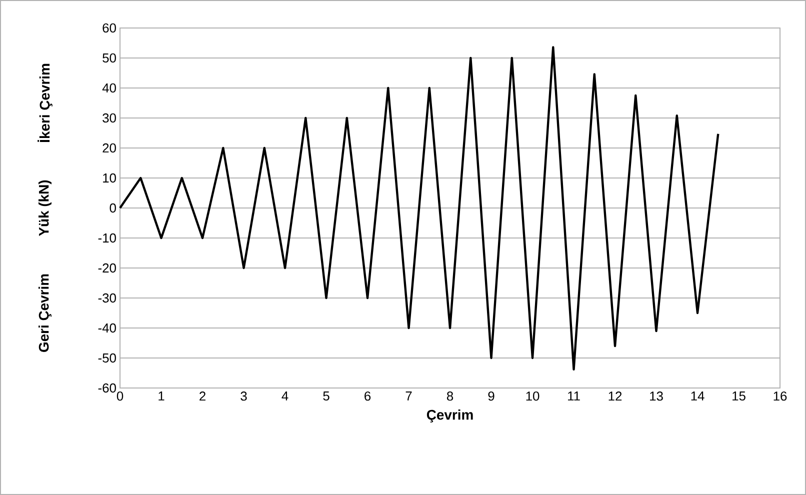  Describe the element at coordinates (107, 388) in the screenshot. I see `y-tick-label: -60` at that location.